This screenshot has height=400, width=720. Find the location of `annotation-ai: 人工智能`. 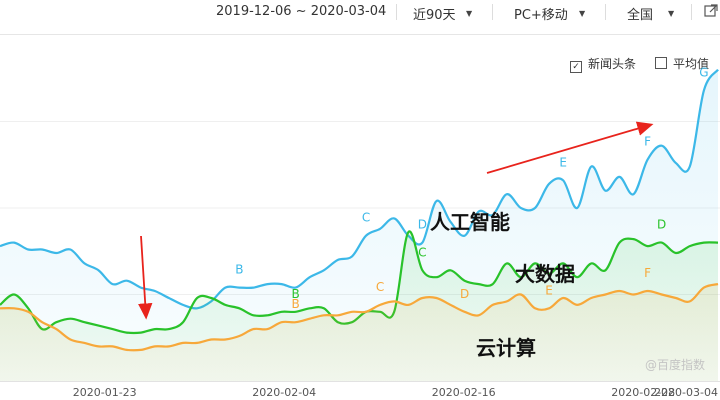

annotation-ai: 人工智能 is located at coordinates (470, 222).